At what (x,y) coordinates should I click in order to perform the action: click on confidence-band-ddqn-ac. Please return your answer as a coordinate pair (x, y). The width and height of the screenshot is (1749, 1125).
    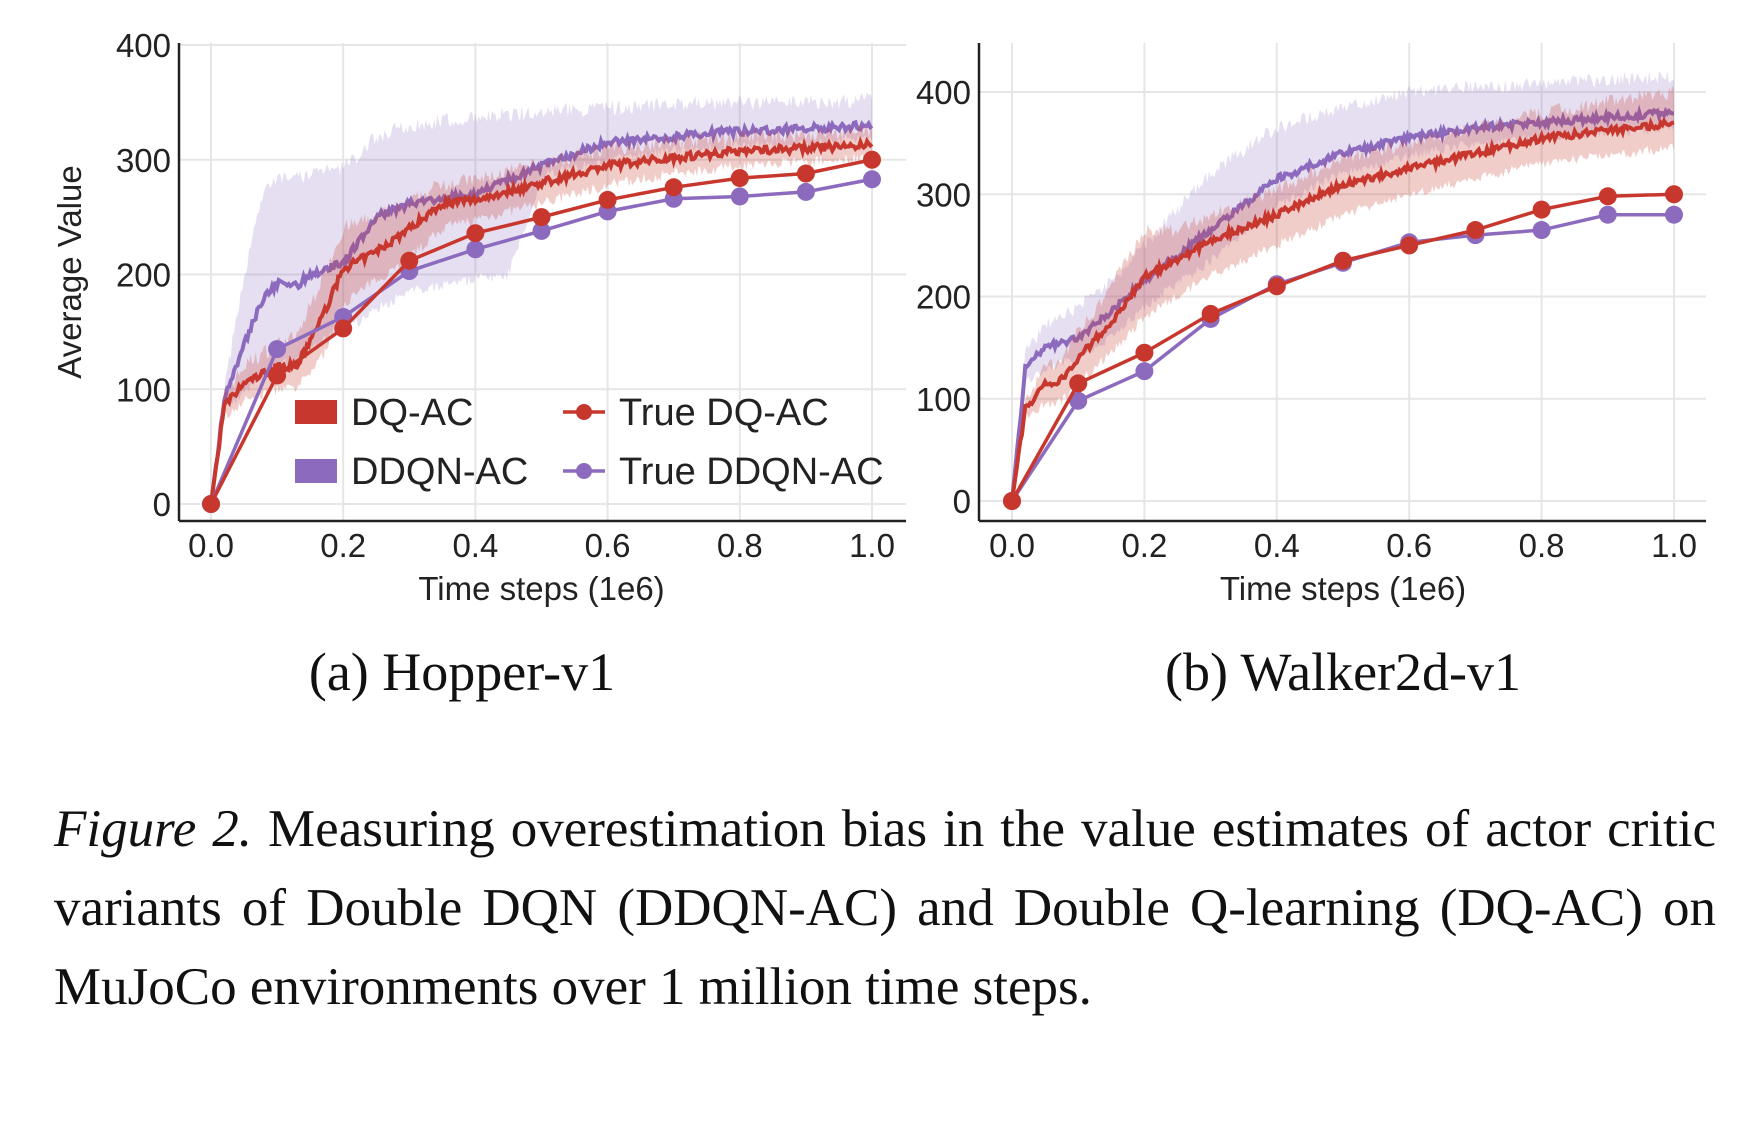
    Looking at the image, I should click on (541, 298).